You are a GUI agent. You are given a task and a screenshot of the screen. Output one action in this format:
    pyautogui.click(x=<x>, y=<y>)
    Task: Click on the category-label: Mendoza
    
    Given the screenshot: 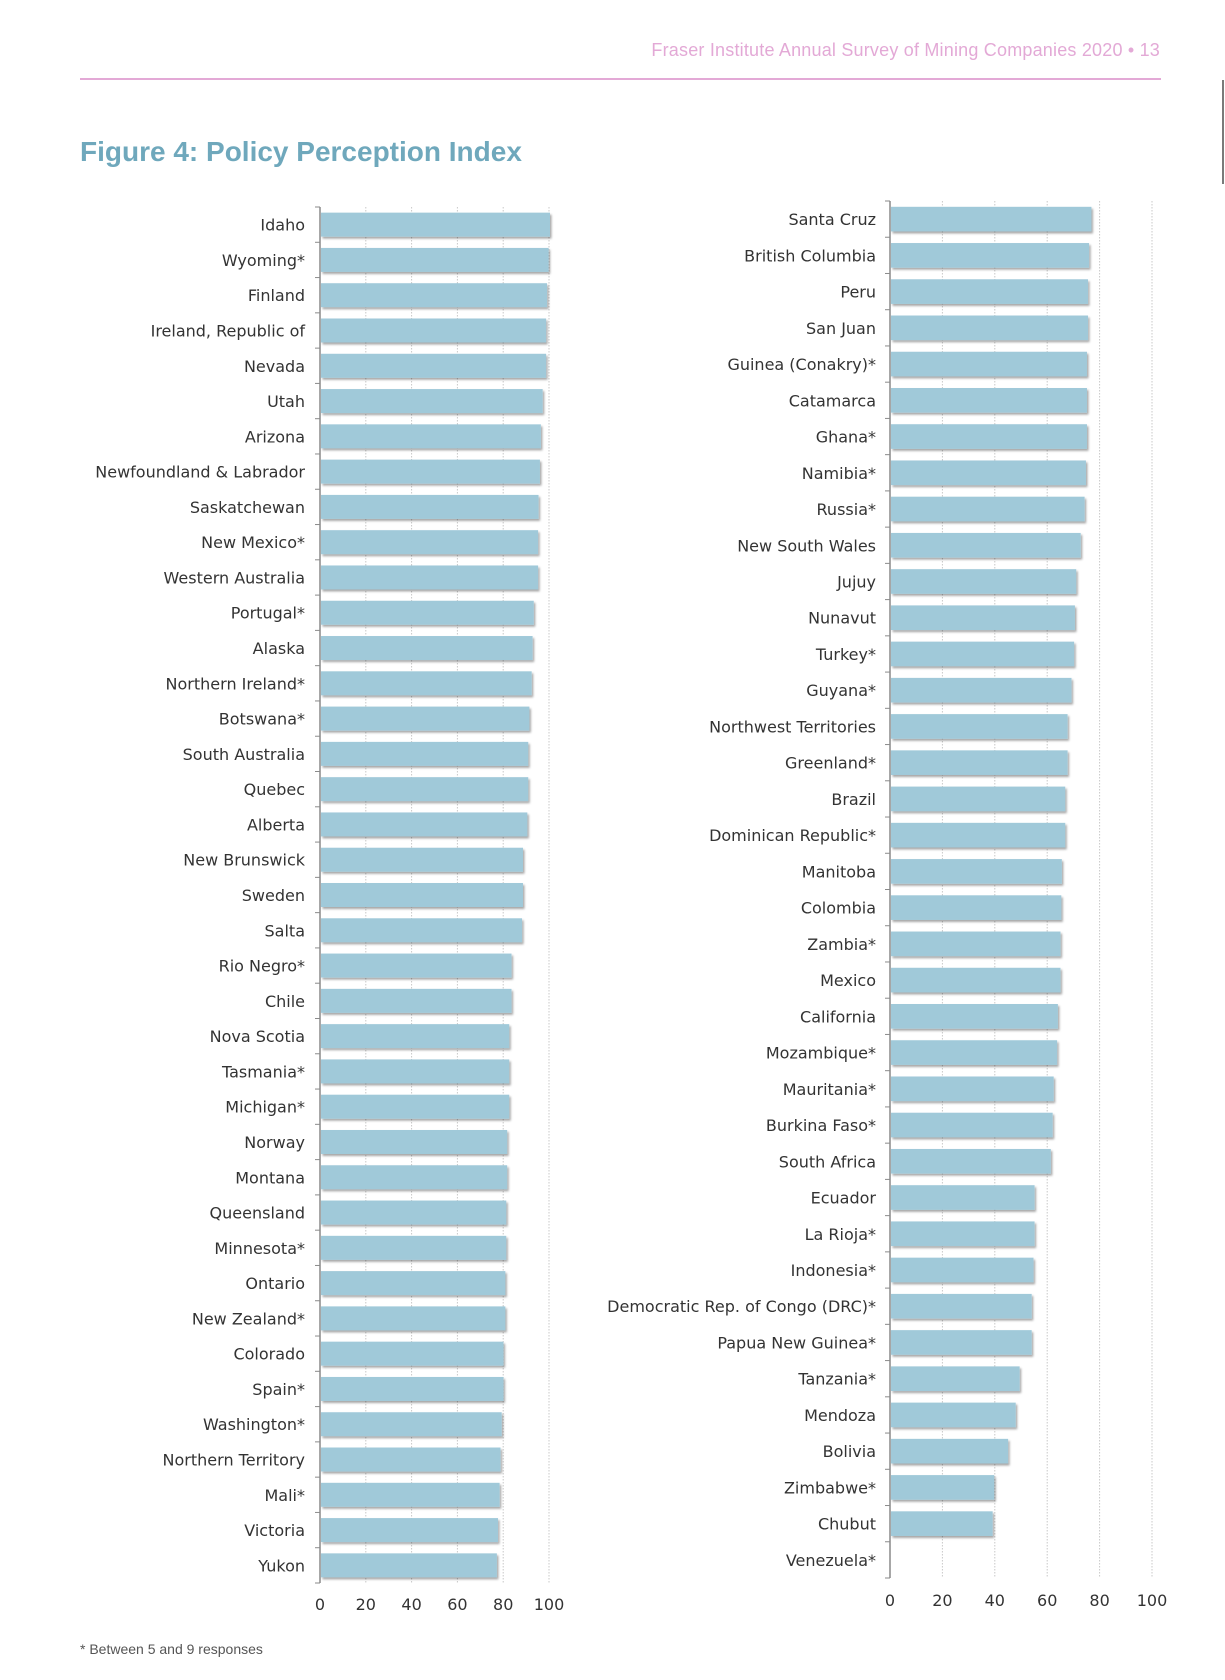 What is the action you would take?
    pyautogui.click(x=840, y=1415)
    